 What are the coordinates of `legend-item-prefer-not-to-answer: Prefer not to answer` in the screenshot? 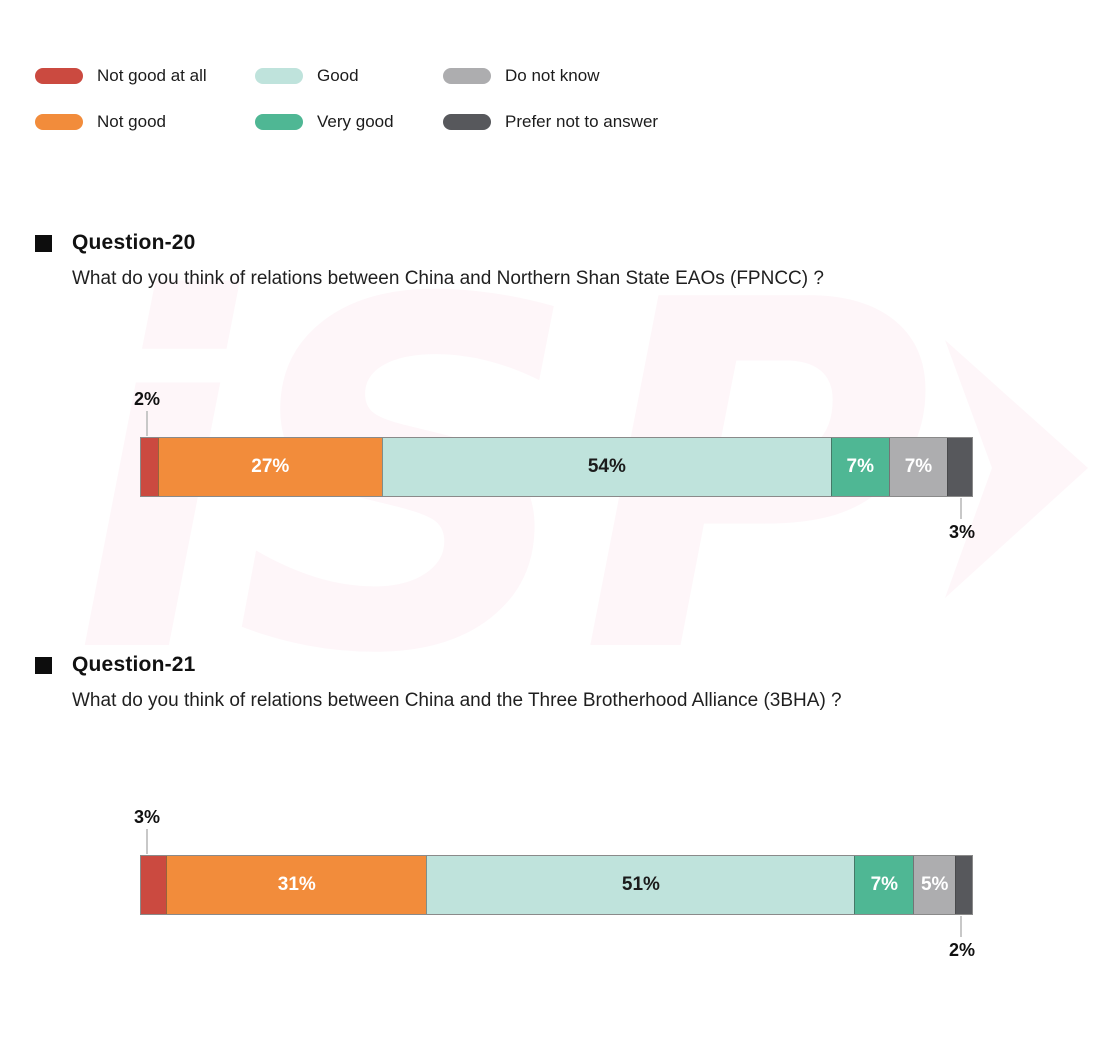 It's located at (550, 122).